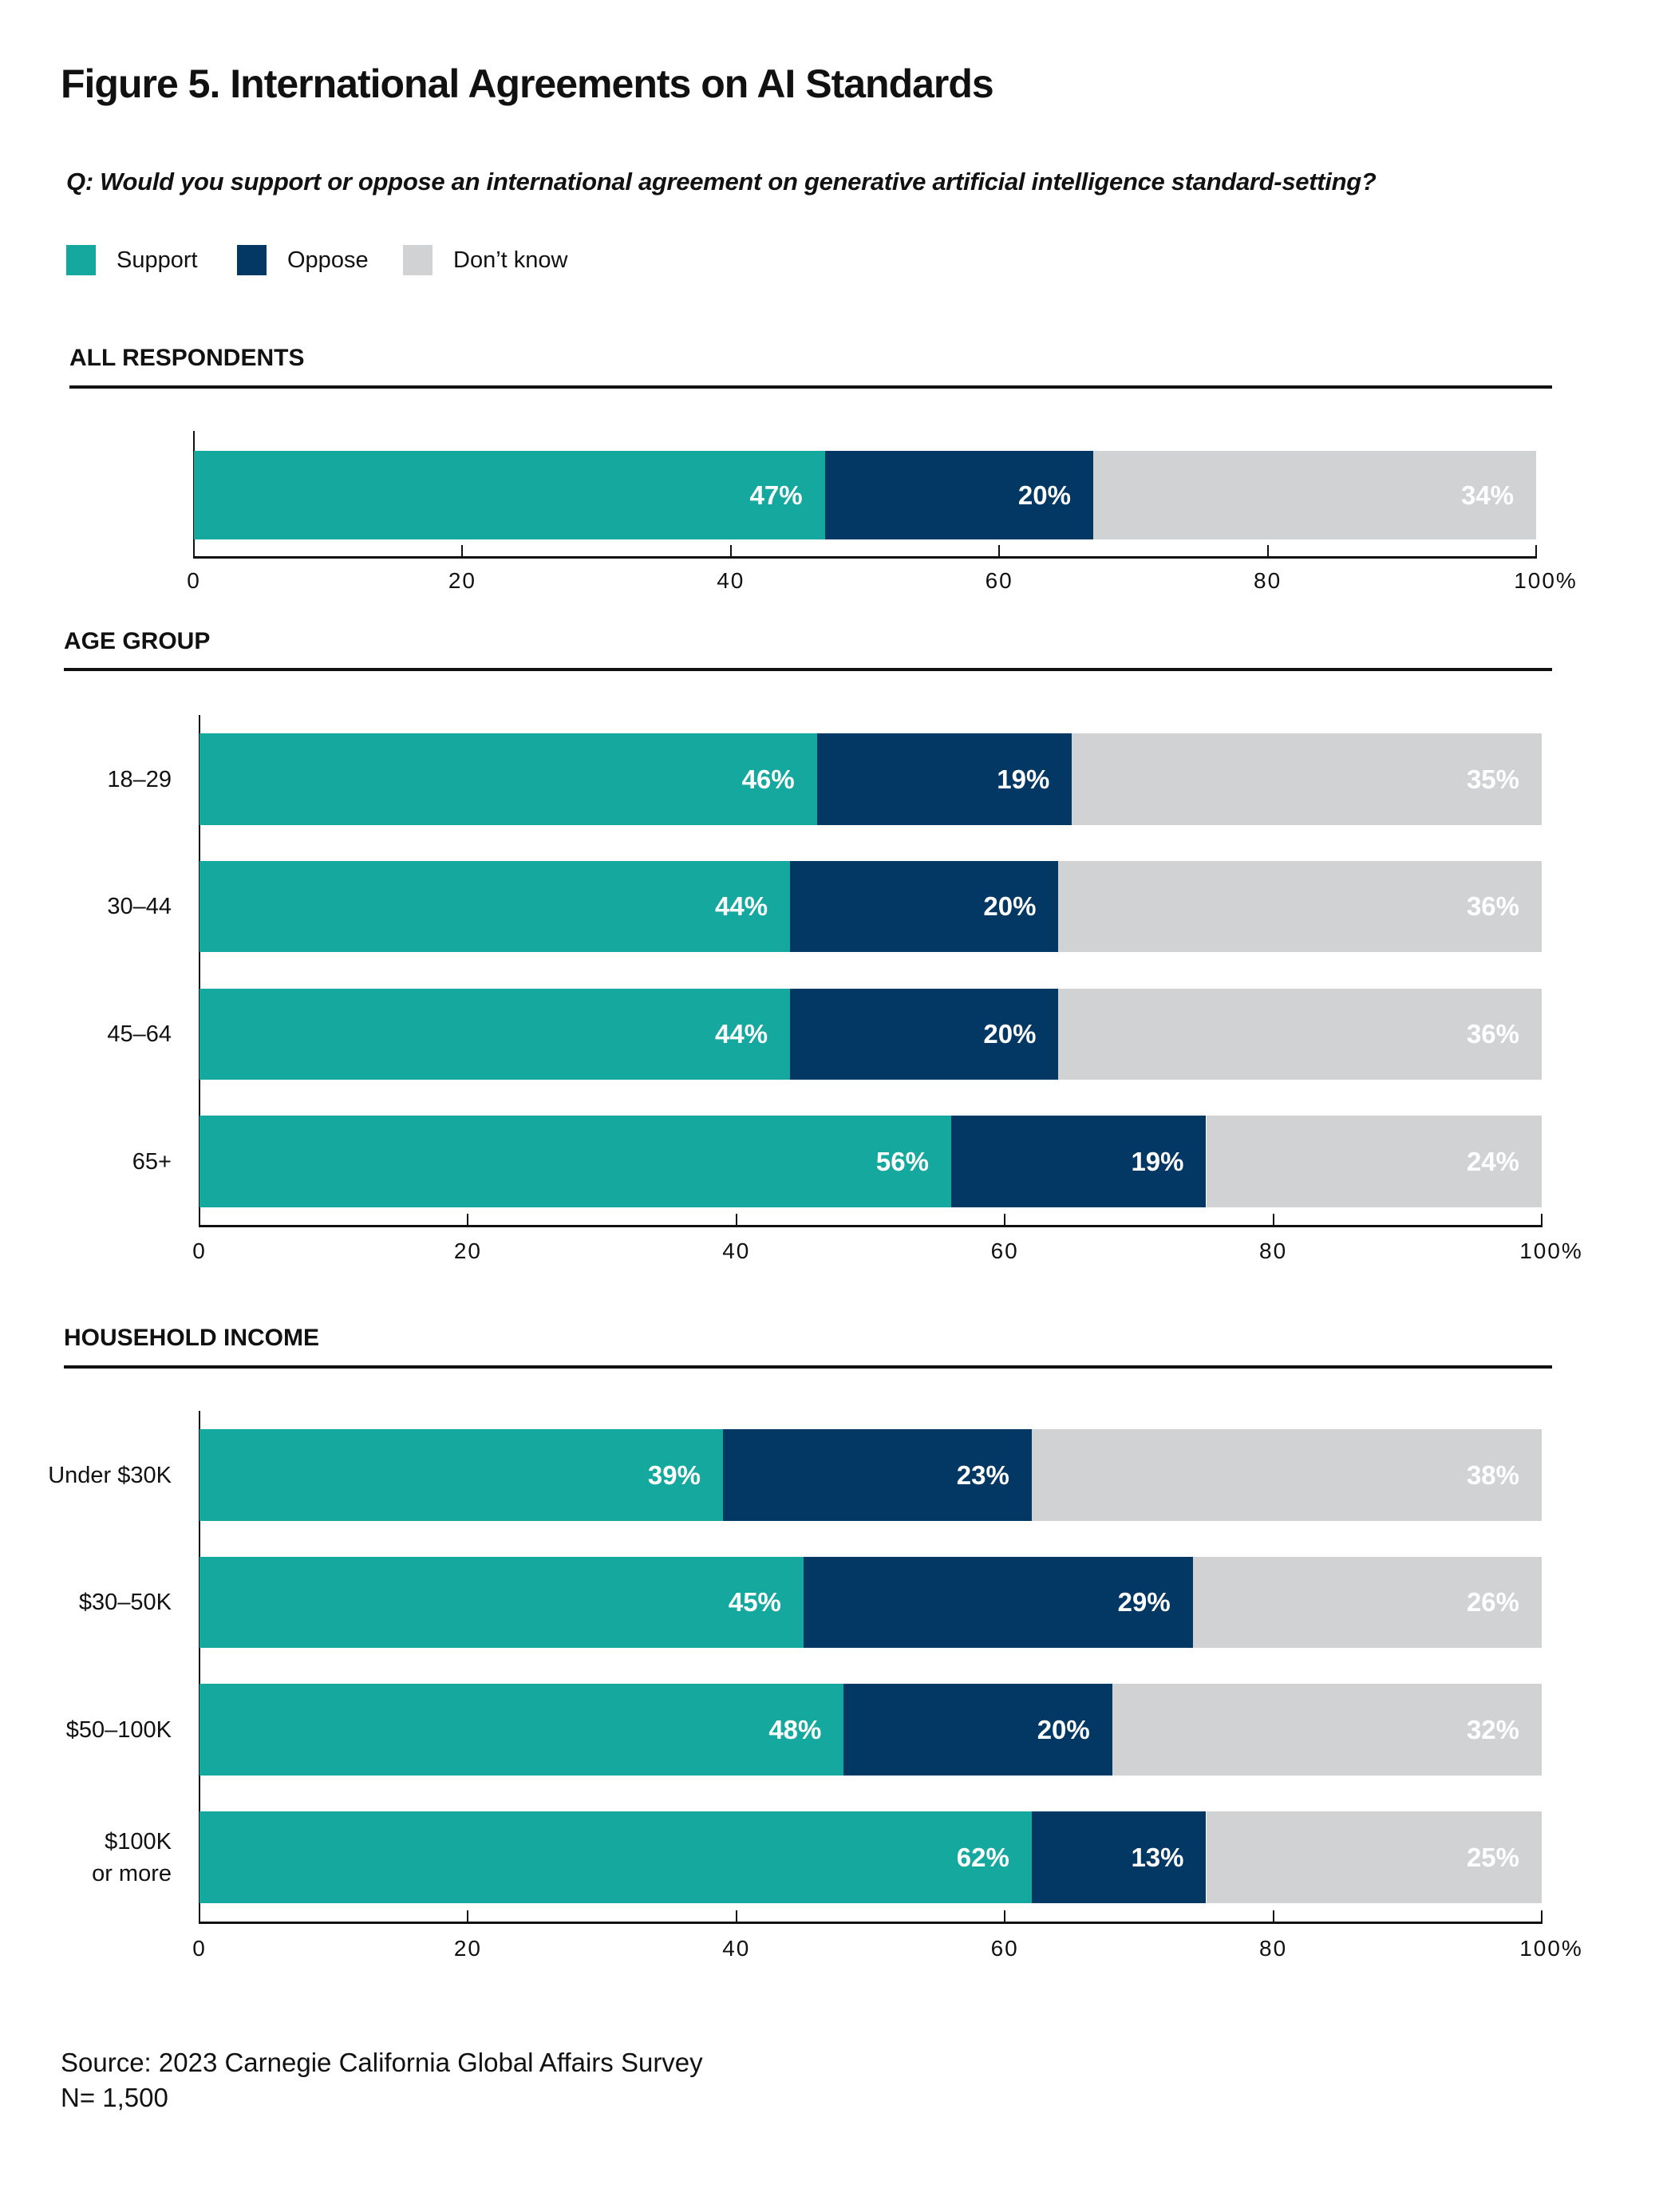  I want to click on y-axis-line, so click(199, 971).